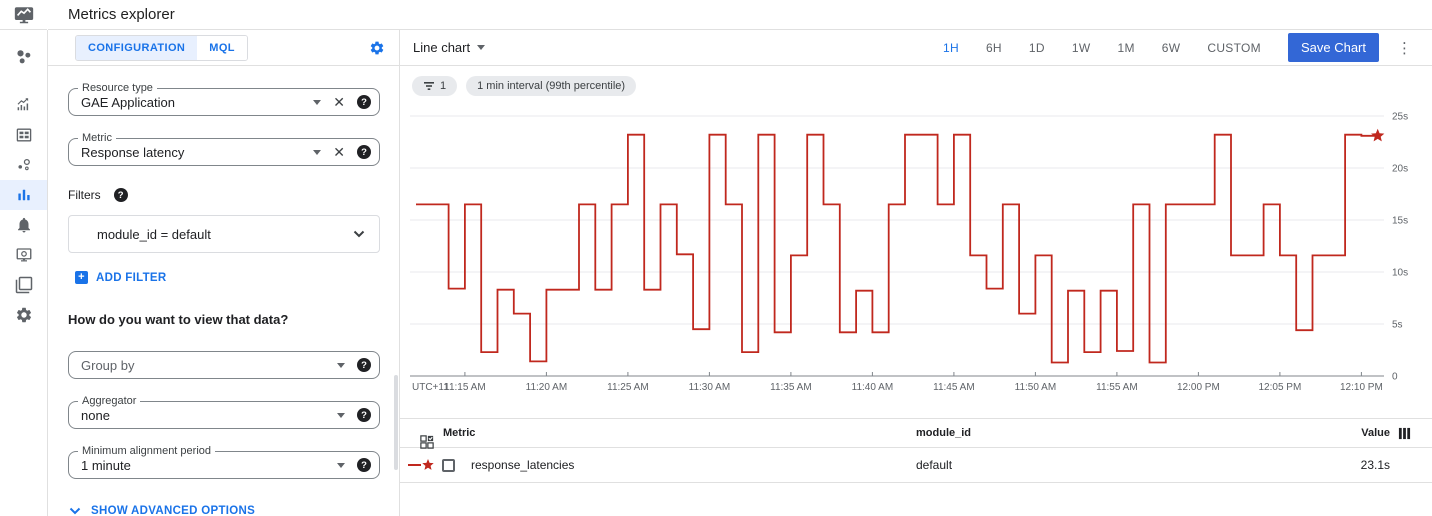 Image resolution: width=1432 pixels, height=516 pixels. I want to click on interval-chip: 1 min interval (99th percentile), so click(551, 86).